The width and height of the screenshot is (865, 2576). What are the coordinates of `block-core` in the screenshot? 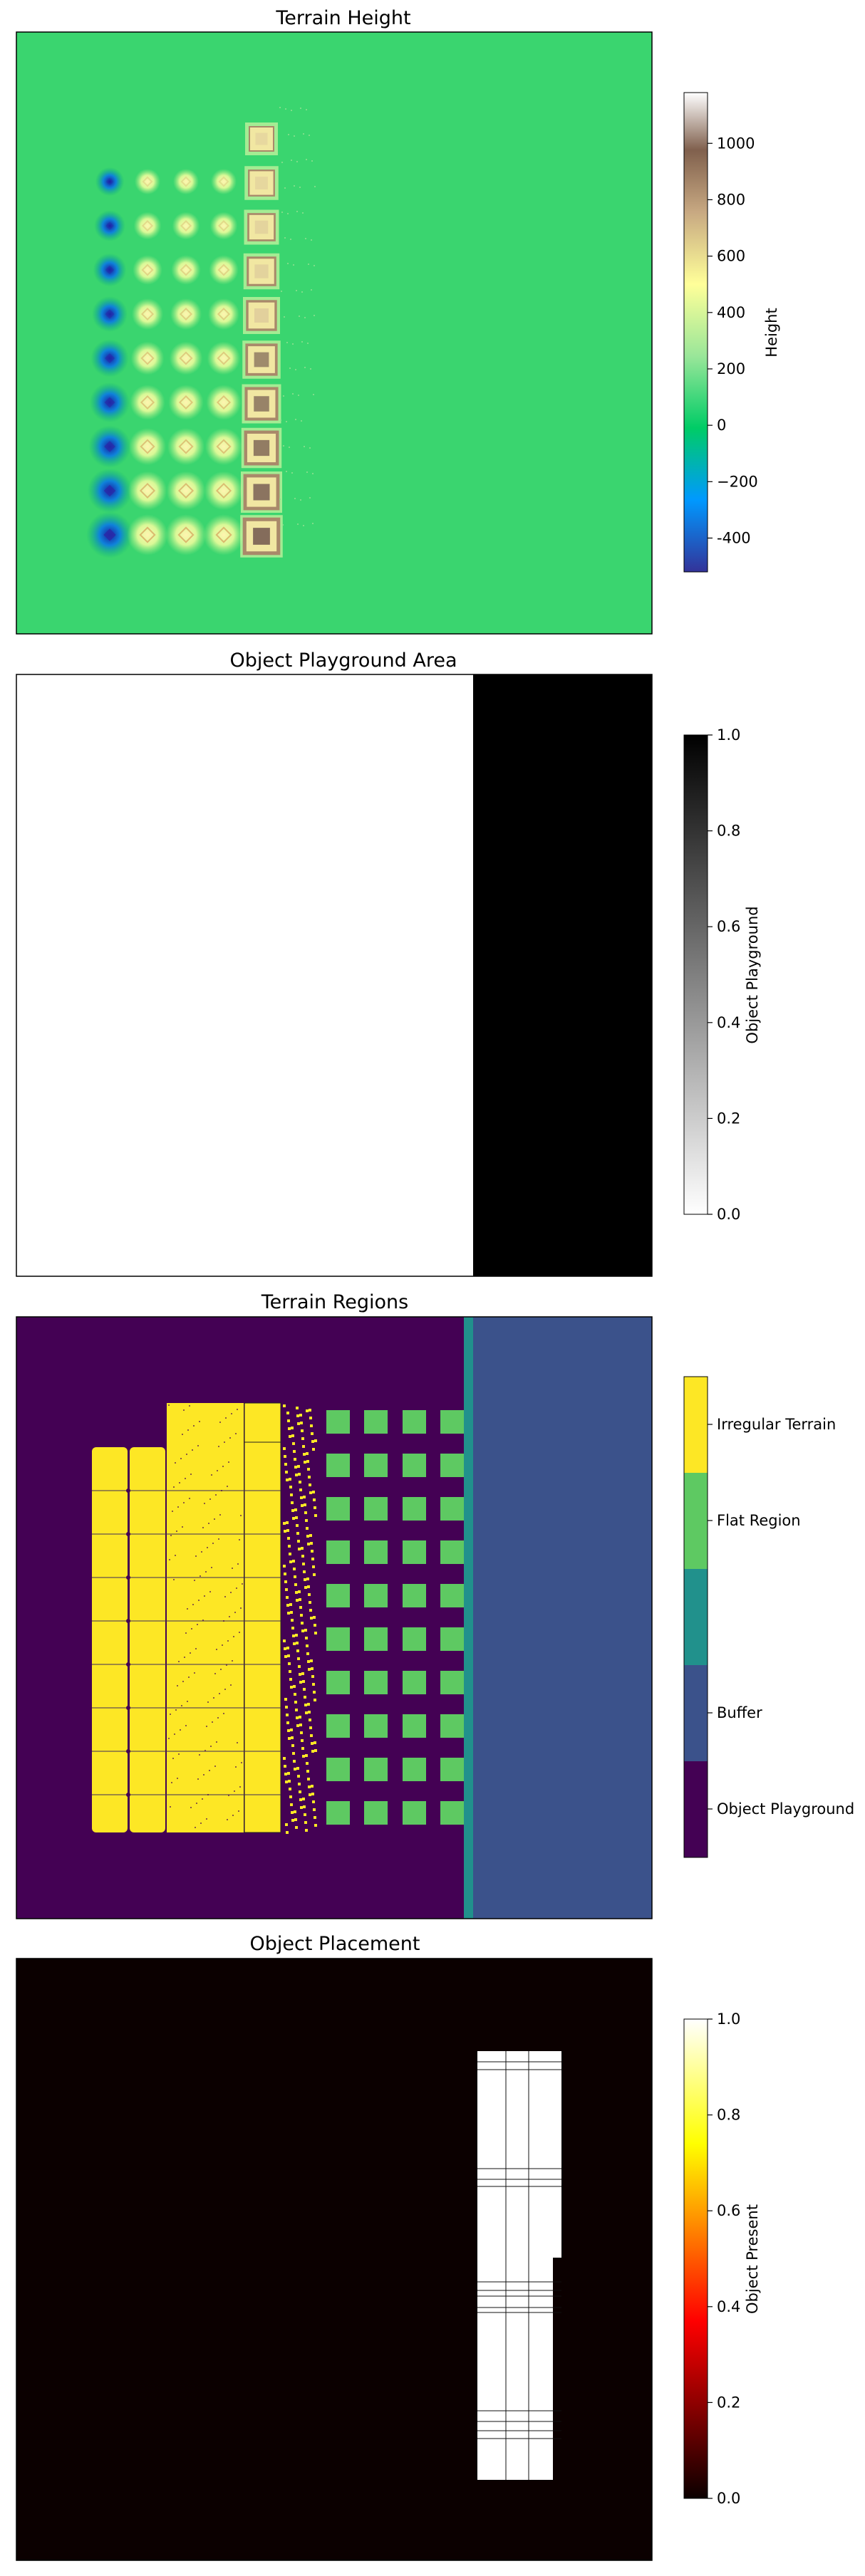 It's located at (262, 448).